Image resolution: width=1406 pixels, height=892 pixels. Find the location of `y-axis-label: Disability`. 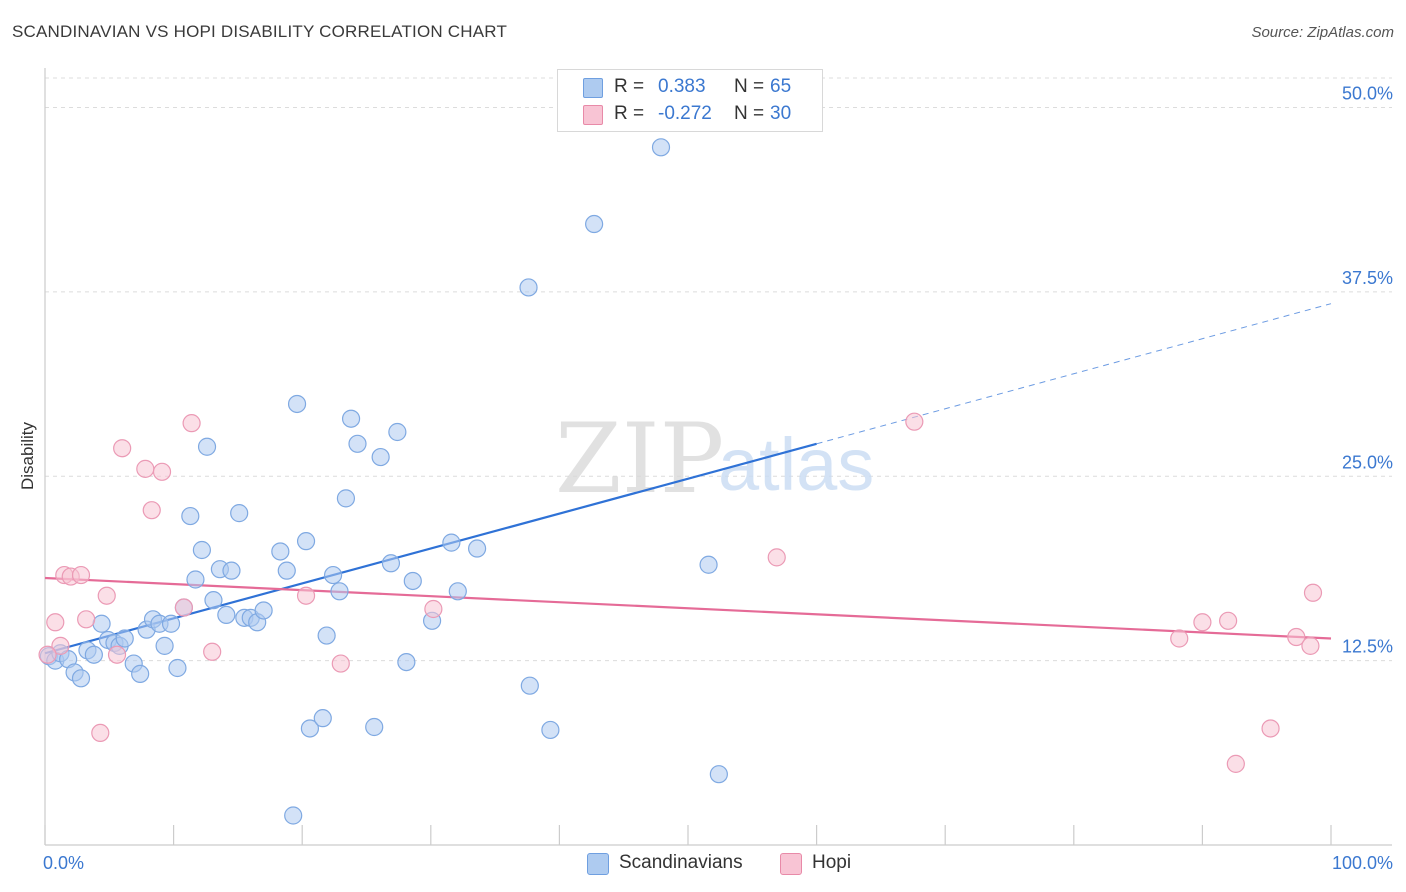

y-axis-label: Disability is located at coordinates (27, 456).